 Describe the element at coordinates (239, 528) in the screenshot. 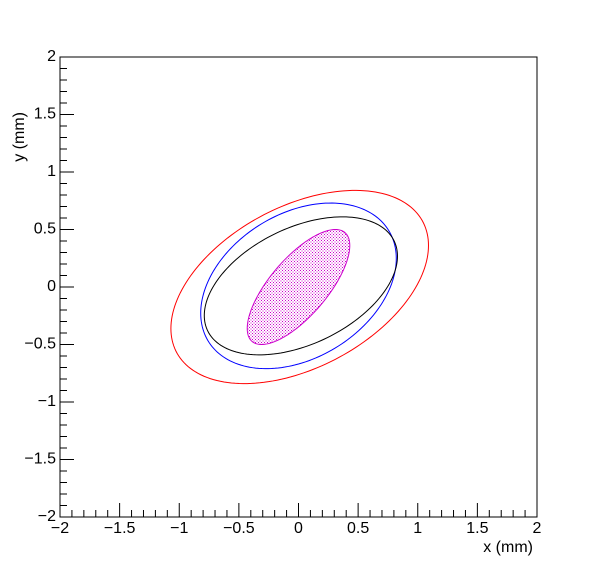

I see `x-tick-label: −0.5` at that location.